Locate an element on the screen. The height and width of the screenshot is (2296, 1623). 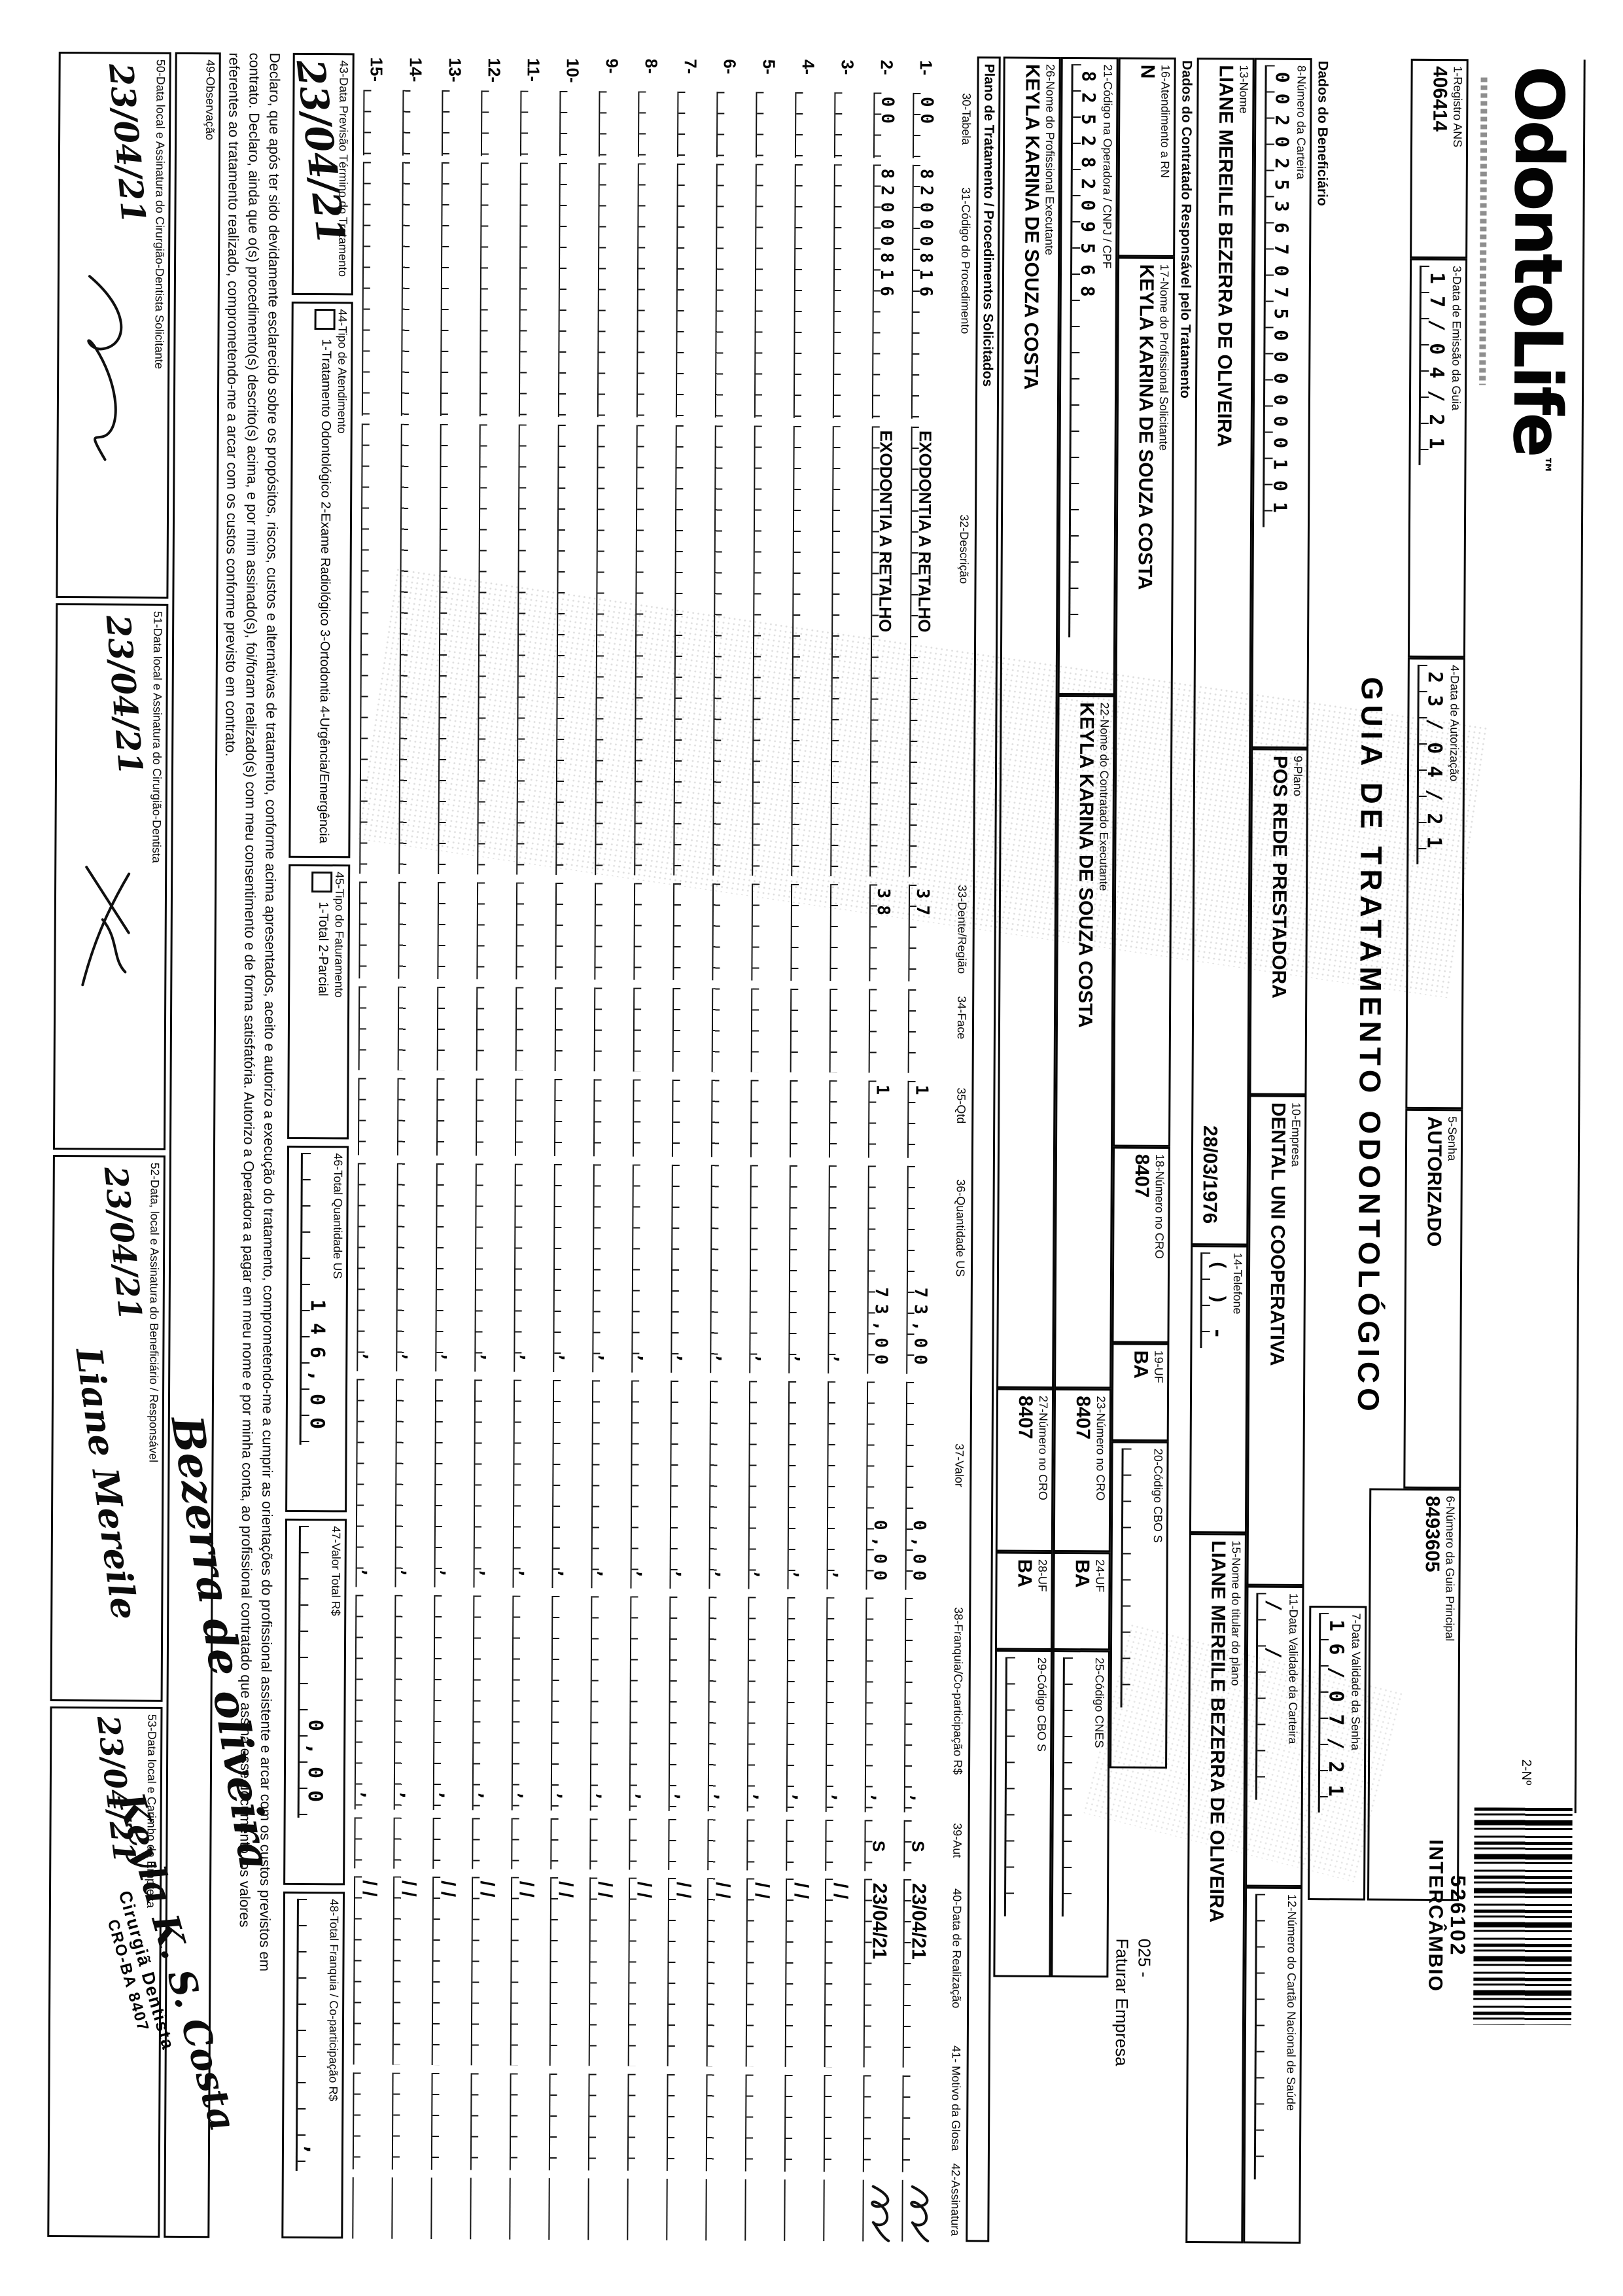
form-title: GUIA DE TRATAMENTO ODONTOLÓGICO is located at coordinates (1370, 1046).